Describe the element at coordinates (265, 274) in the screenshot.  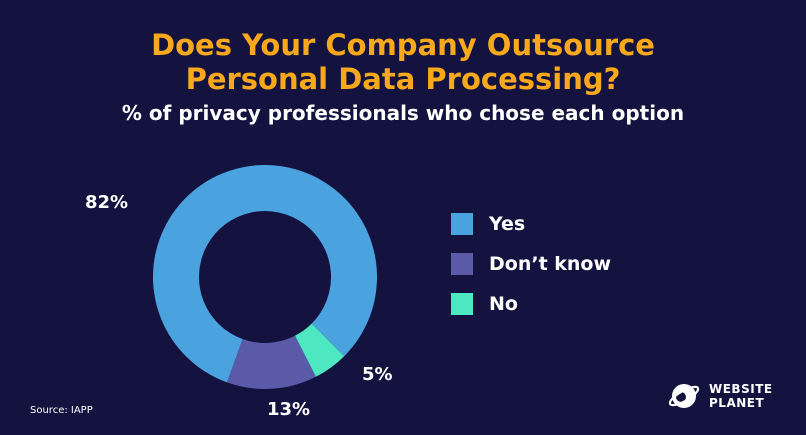
I see `donut-slice-yes` at that location.